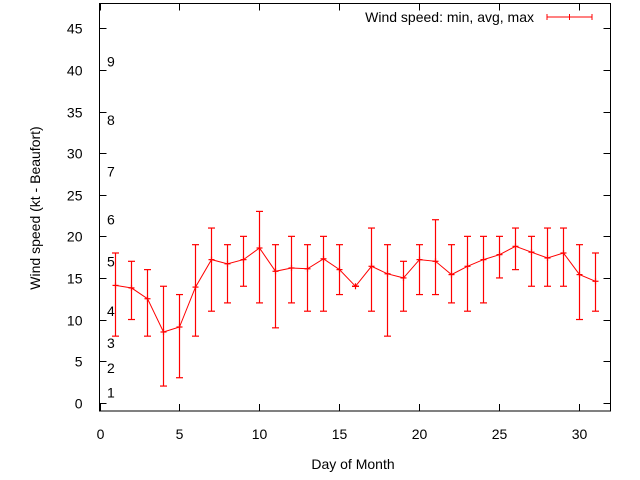 This screenshot has height=480, width=640. What do you see at coordinates (420, 434) in the screenshot?
I see `x-tick-label: 20` at bounding box center [420, 434].